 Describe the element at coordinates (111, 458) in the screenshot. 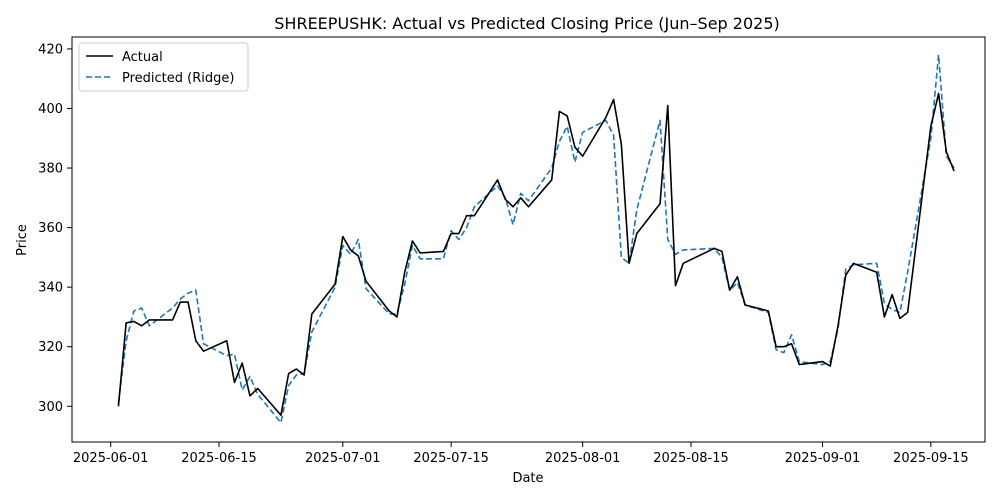

I see `x-tick-label: 2025-06-01` at that location.